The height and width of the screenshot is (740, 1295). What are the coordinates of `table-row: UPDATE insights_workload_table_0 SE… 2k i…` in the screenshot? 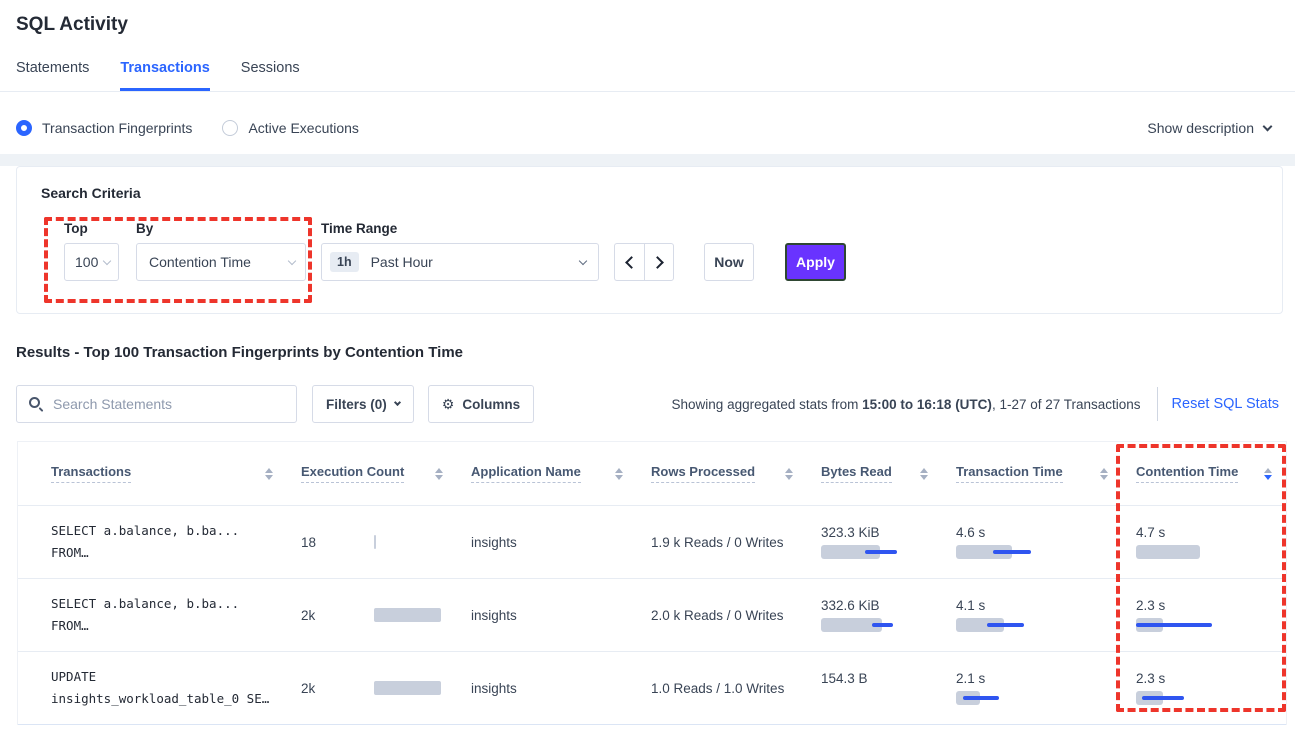 It's located at (652, 688).